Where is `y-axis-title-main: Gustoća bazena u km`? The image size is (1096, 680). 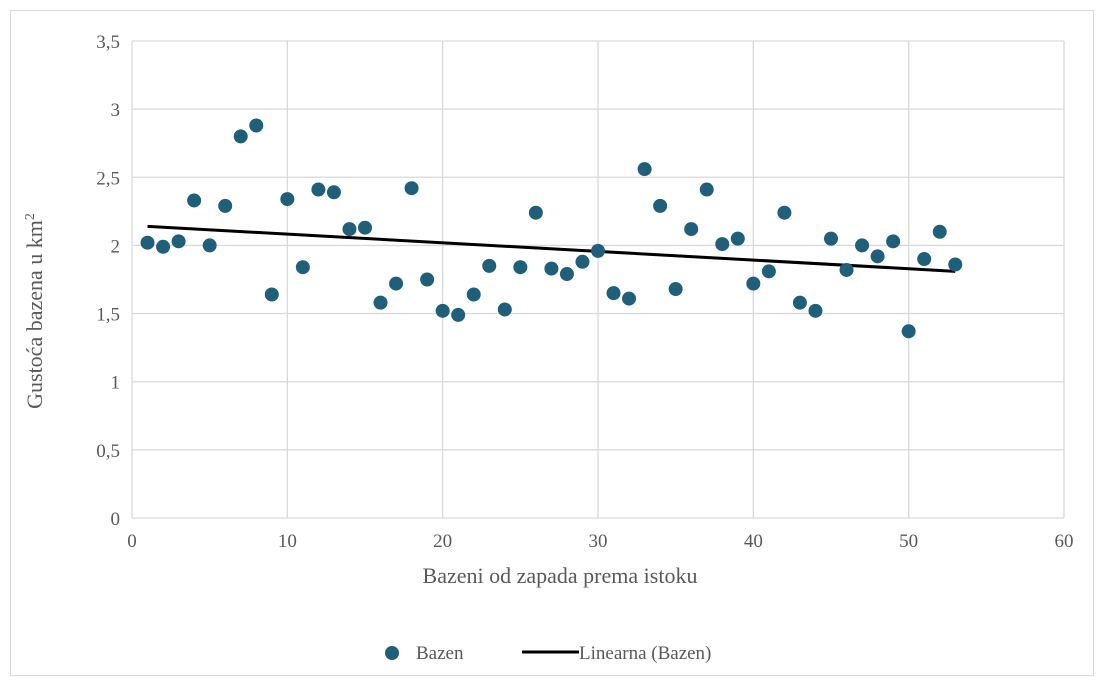 y-axis-title-main: Gustoća bazena u km is located at coordinates (34, 314).